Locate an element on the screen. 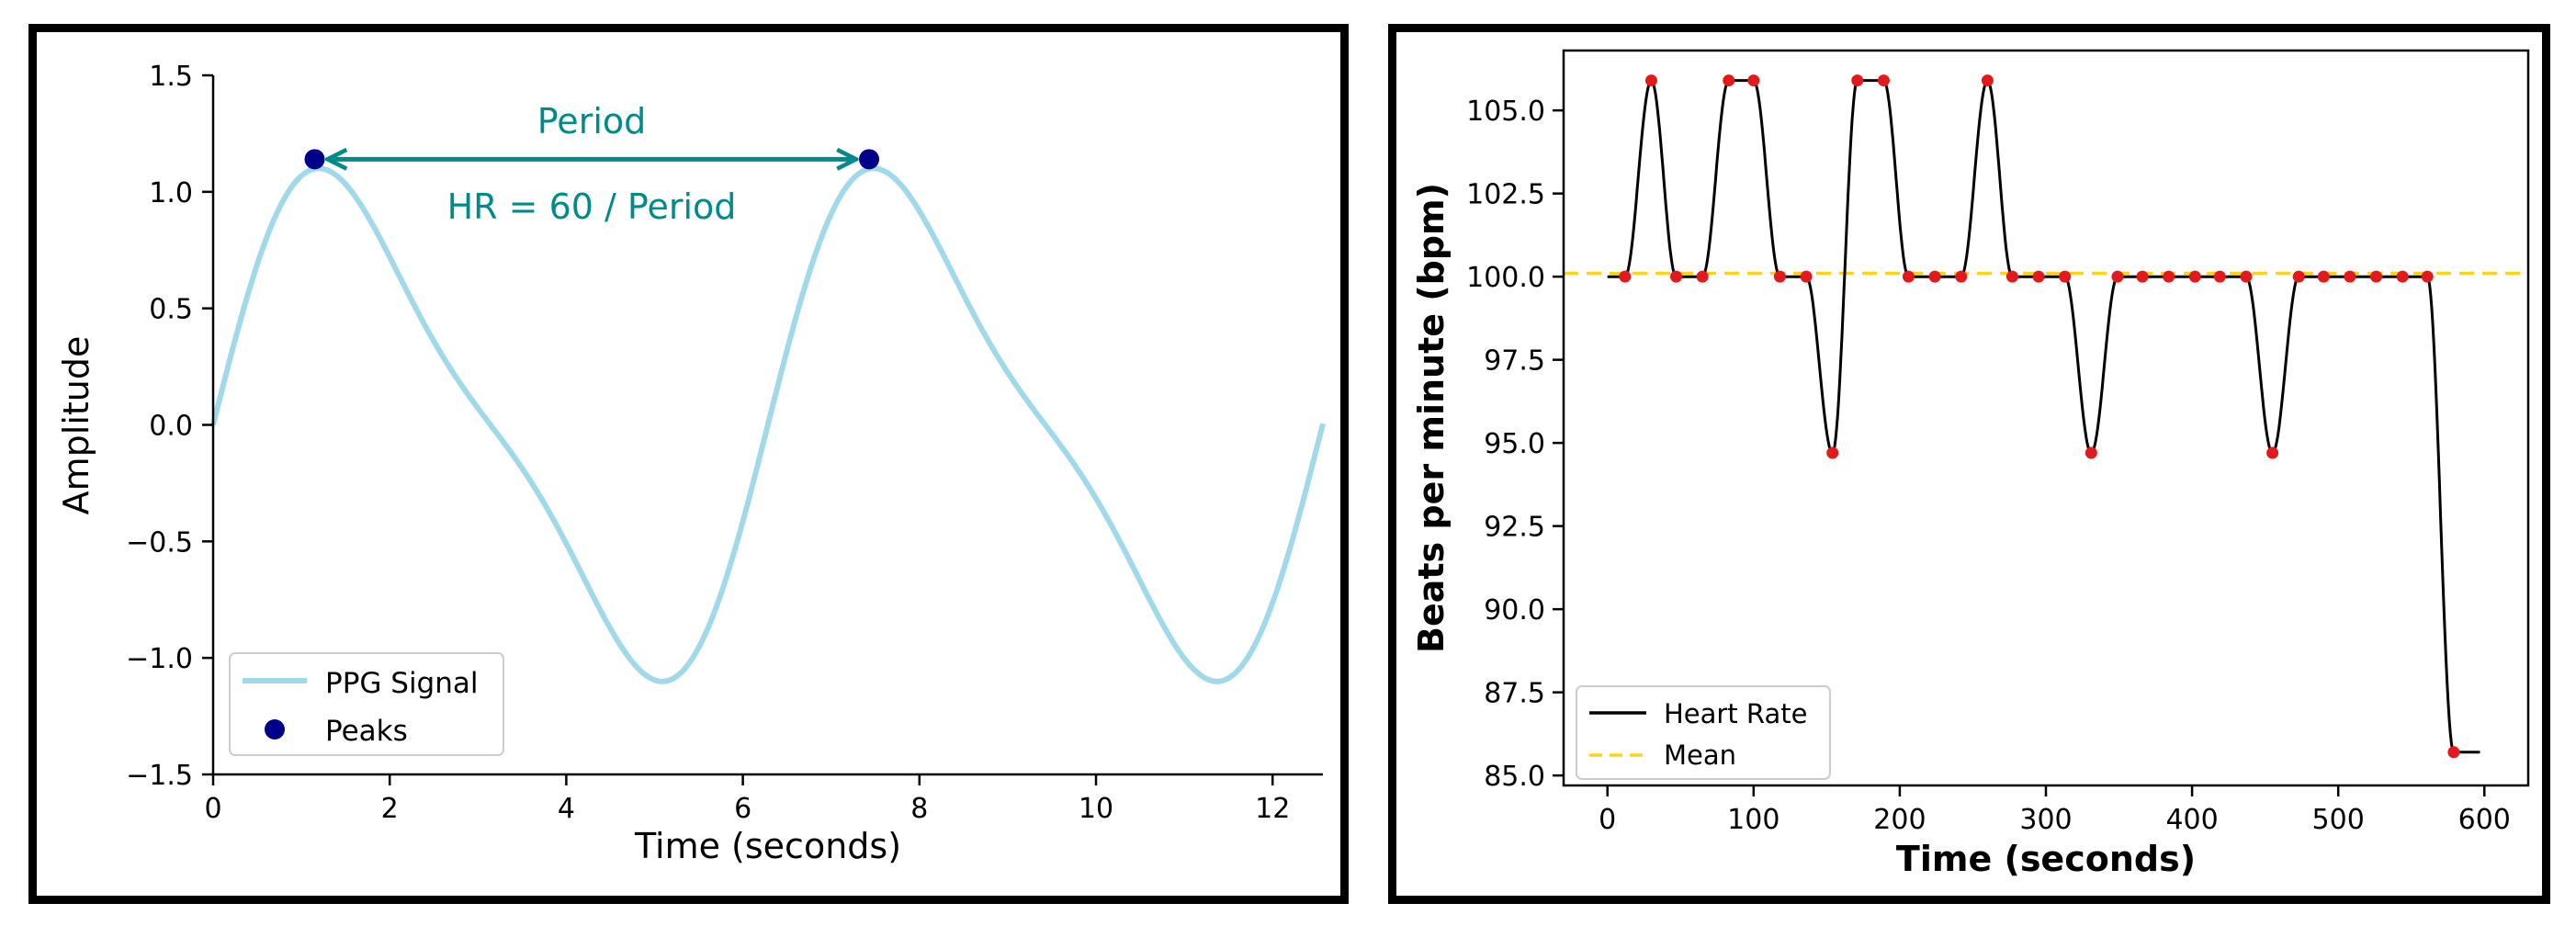 The image size is (2576, 926). left-legend: PPG Signal Peaks is located at coordinates (366, 704).